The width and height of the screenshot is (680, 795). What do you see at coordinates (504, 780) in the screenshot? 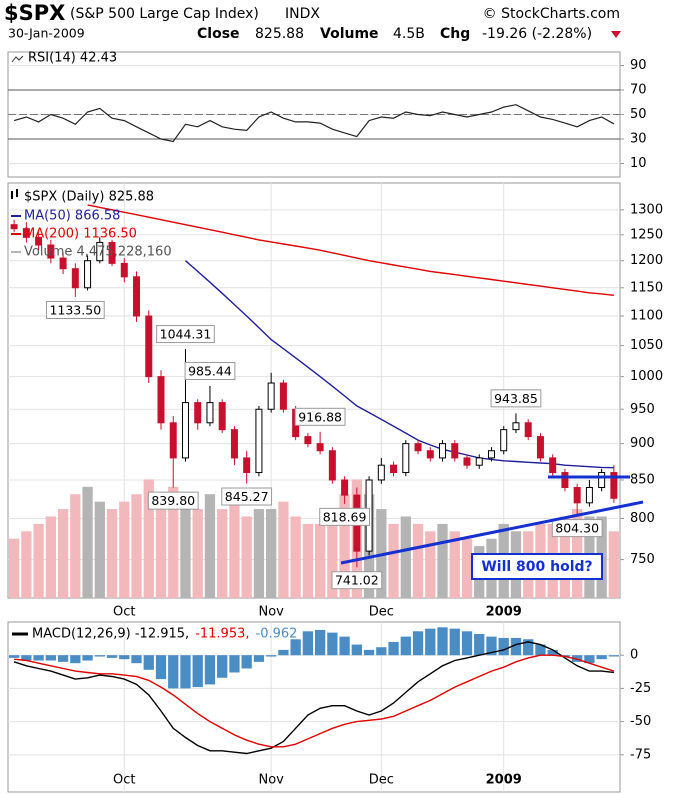
I see `x-tick-label: 2009` at bounding box center [504, 780].